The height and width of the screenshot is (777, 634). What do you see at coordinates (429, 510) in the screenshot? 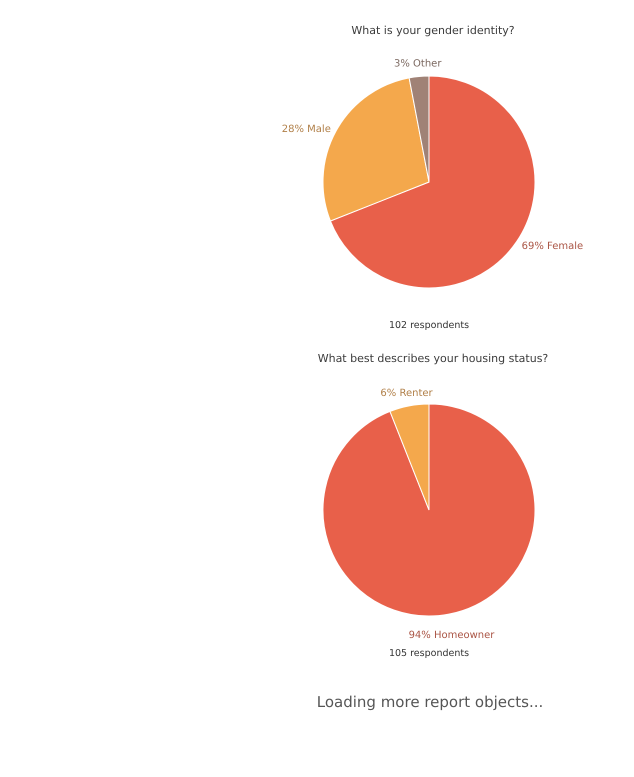
I see `pie-slice` at bounding box center [429, 510].